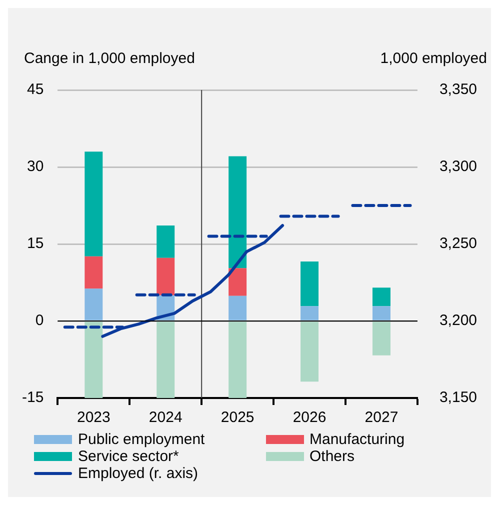 This screenshot has width=499, height=505. Describe the element at coordinates (109, 58) in the screenshot. I see `y-axis-title: Cange in 1,000 employed` at that location.